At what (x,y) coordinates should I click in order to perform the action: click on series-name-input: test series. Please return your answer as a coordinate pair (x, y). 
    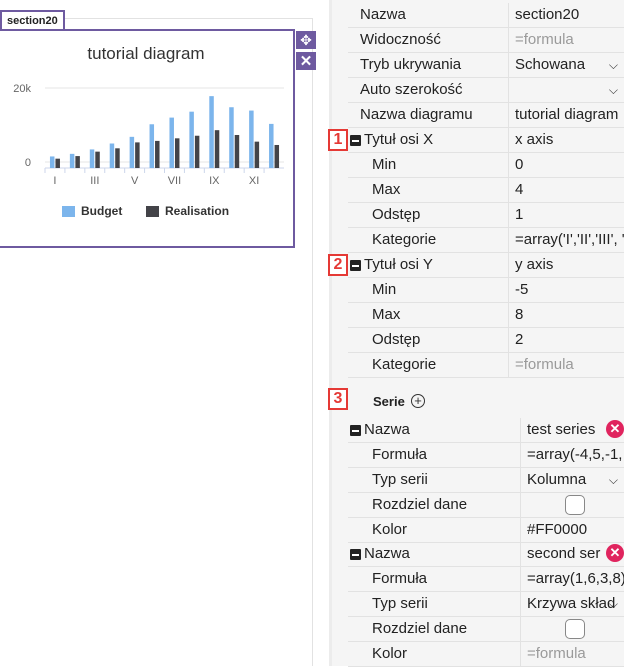
    Looking at the image, I should click on (561, 430).